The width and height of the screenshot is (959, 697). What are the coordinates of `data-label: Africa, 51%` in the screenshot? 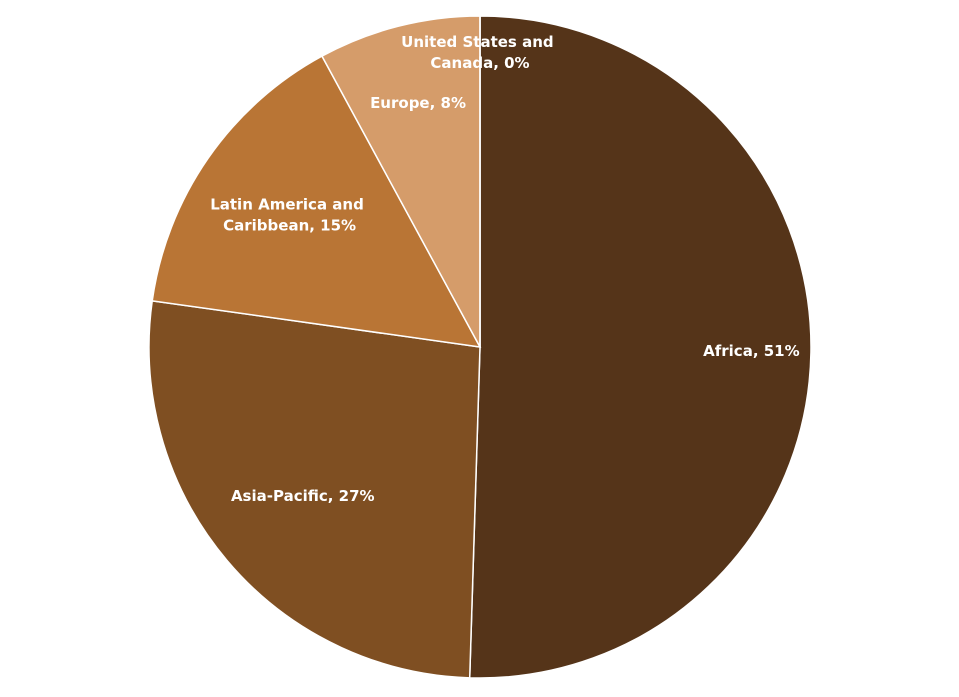 It's located at (751, 351).